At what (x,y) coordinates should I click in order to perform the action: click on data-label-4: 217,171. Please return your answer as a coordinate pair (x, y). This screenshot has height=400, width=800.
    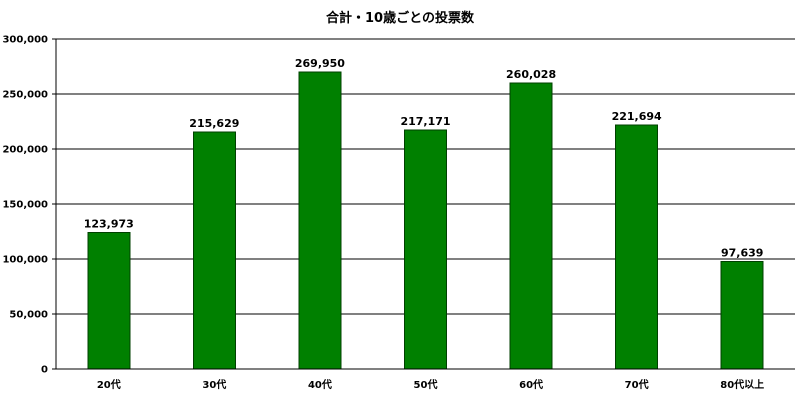
    Looking at the image, I should click on (425, 121).